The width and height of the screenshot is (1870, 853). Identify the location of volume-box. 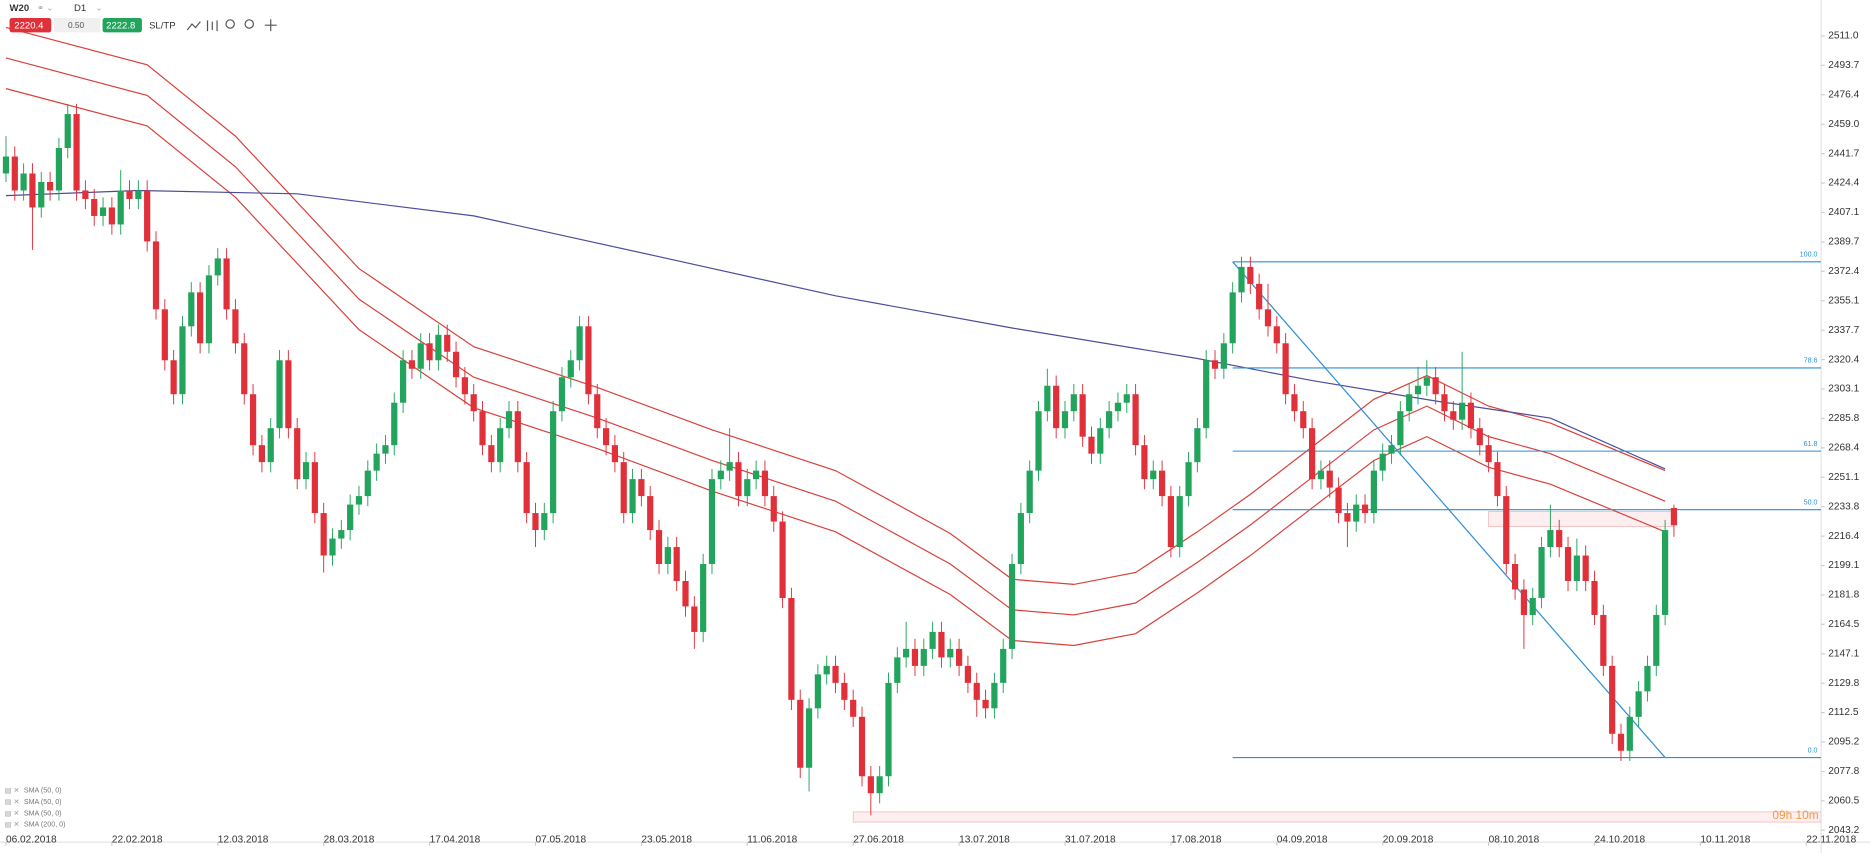
(77, 25).